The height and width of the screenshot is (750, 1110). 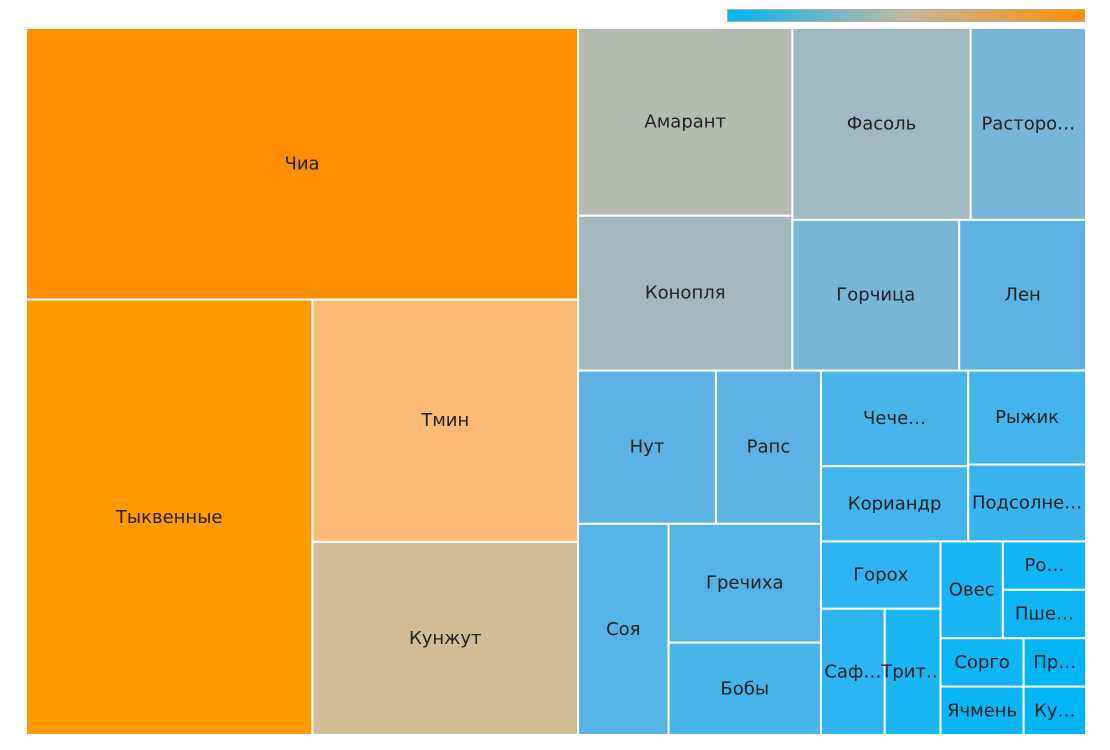 I want to click on tile-label: Горох, so click(x=880, y=575).